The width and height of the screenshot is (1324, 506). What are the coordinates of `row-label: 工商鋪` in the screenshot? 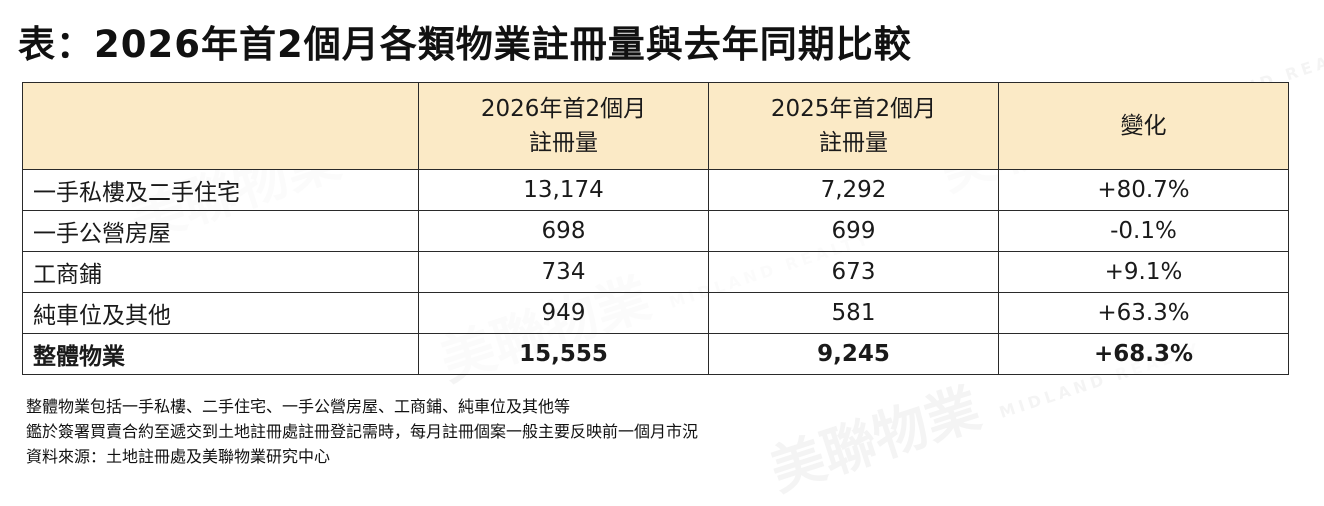 It's located at (220, 272).